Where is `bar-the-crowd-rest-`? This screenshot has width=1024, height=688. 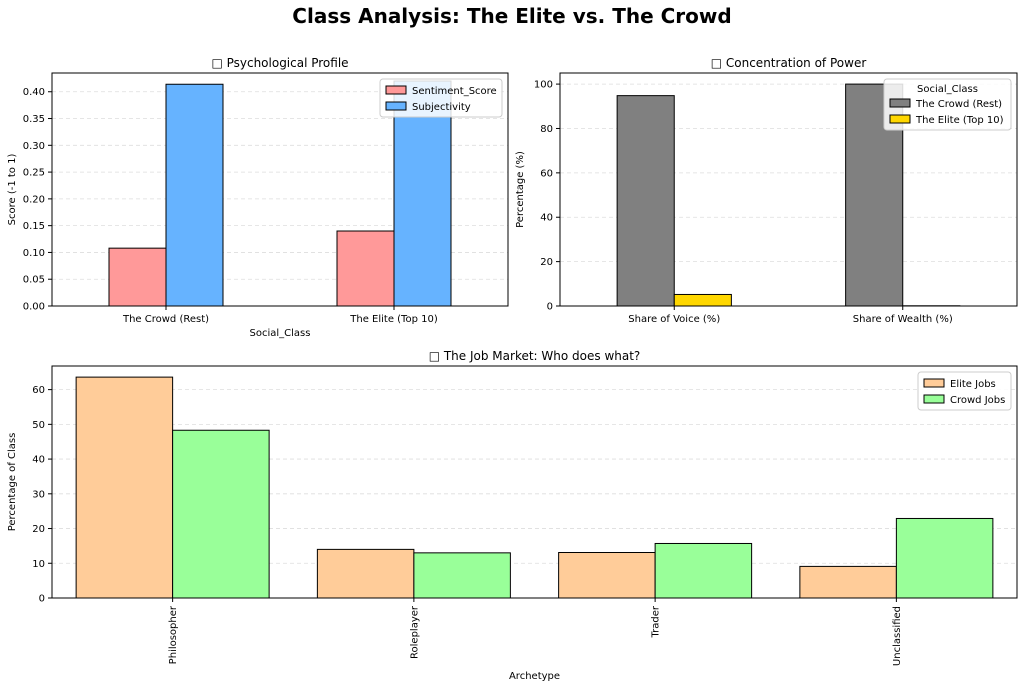 bar-the-crowd-rest- is located at coordinates (645, 201).